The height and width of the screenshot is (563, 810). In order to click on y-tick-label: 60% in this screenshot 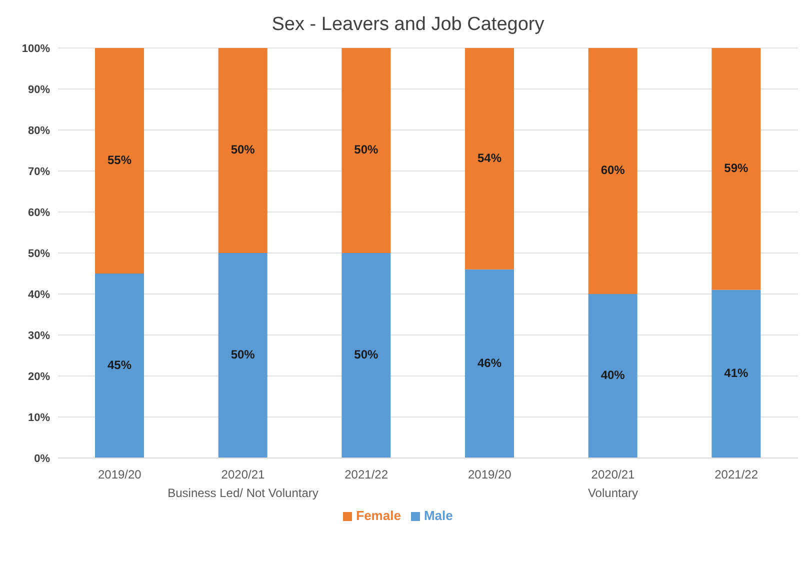, I will do `click(39, 212)`.